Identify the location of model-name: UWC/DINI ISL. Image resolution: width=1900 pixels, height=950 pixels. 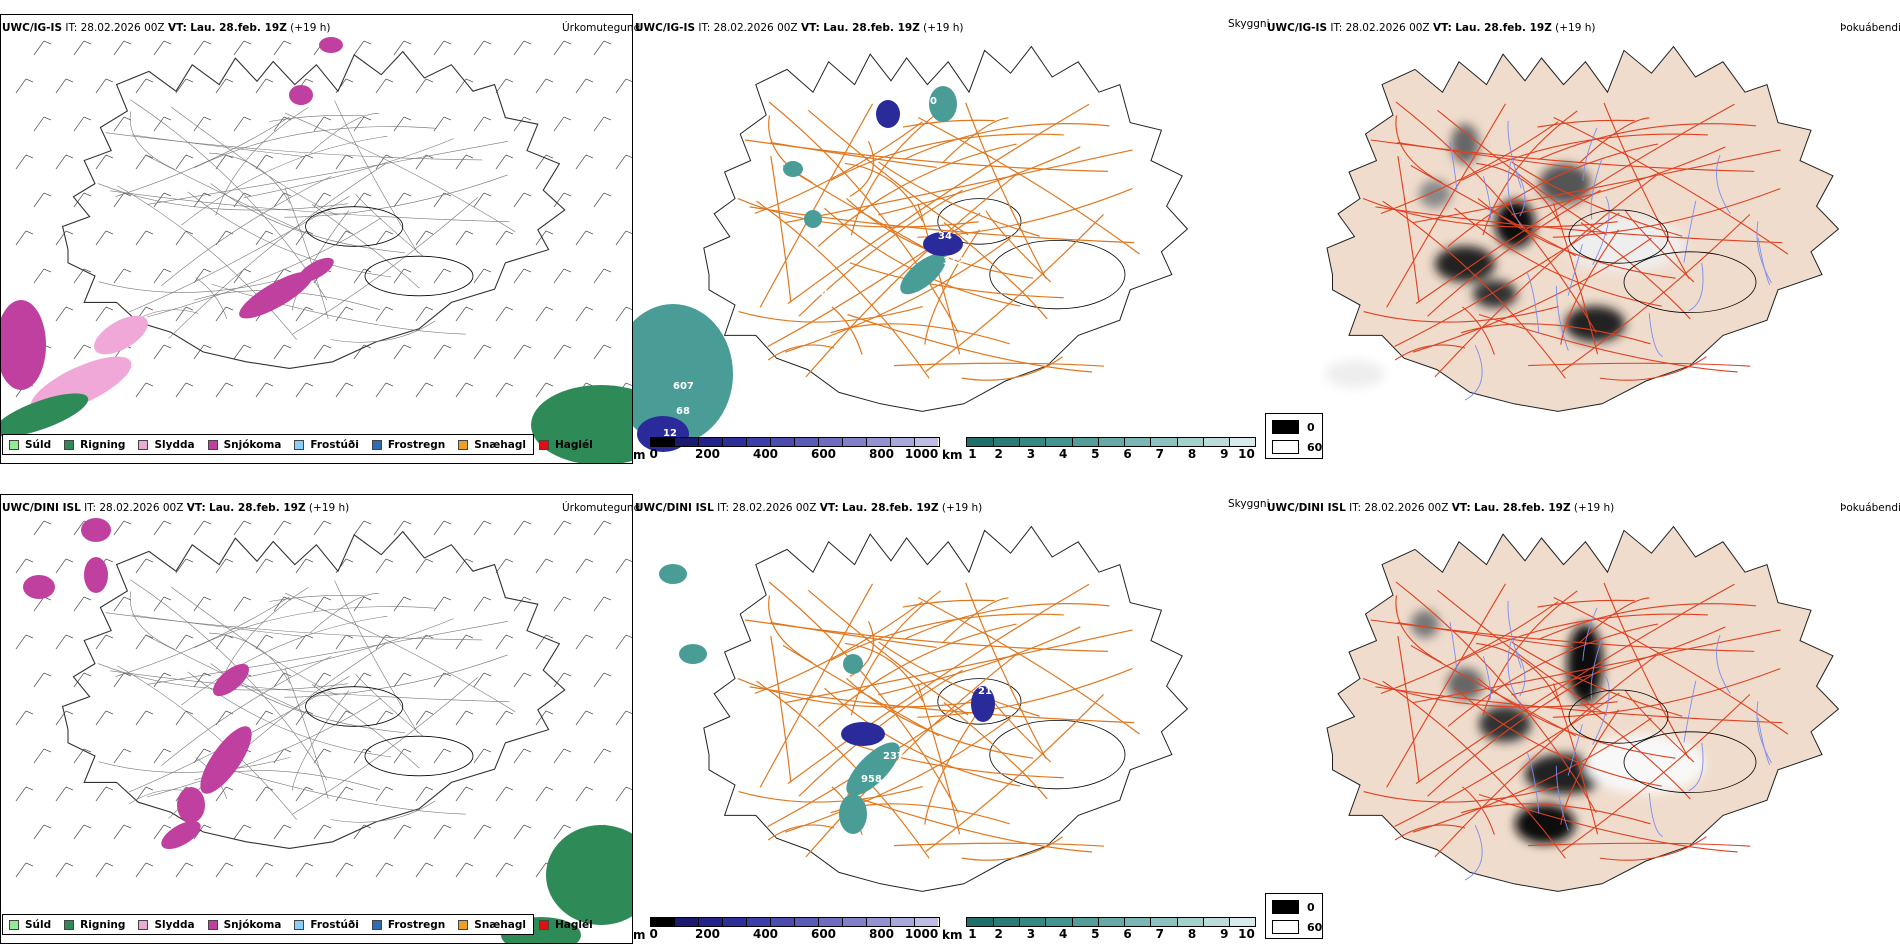
(1306, 508).